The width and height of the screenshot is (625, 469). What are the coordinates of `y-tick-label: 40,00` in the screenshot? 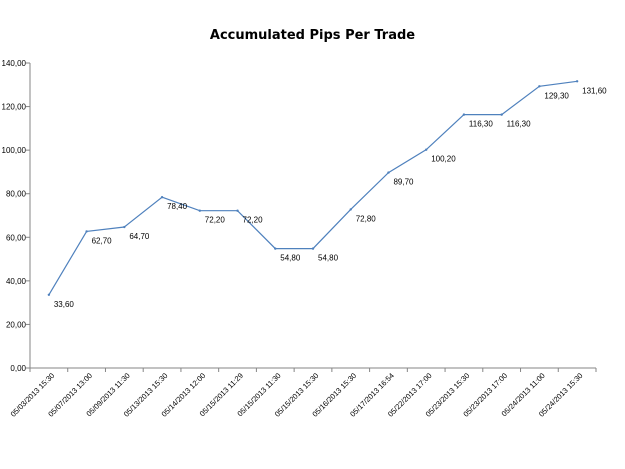 It's located at (16, 281).